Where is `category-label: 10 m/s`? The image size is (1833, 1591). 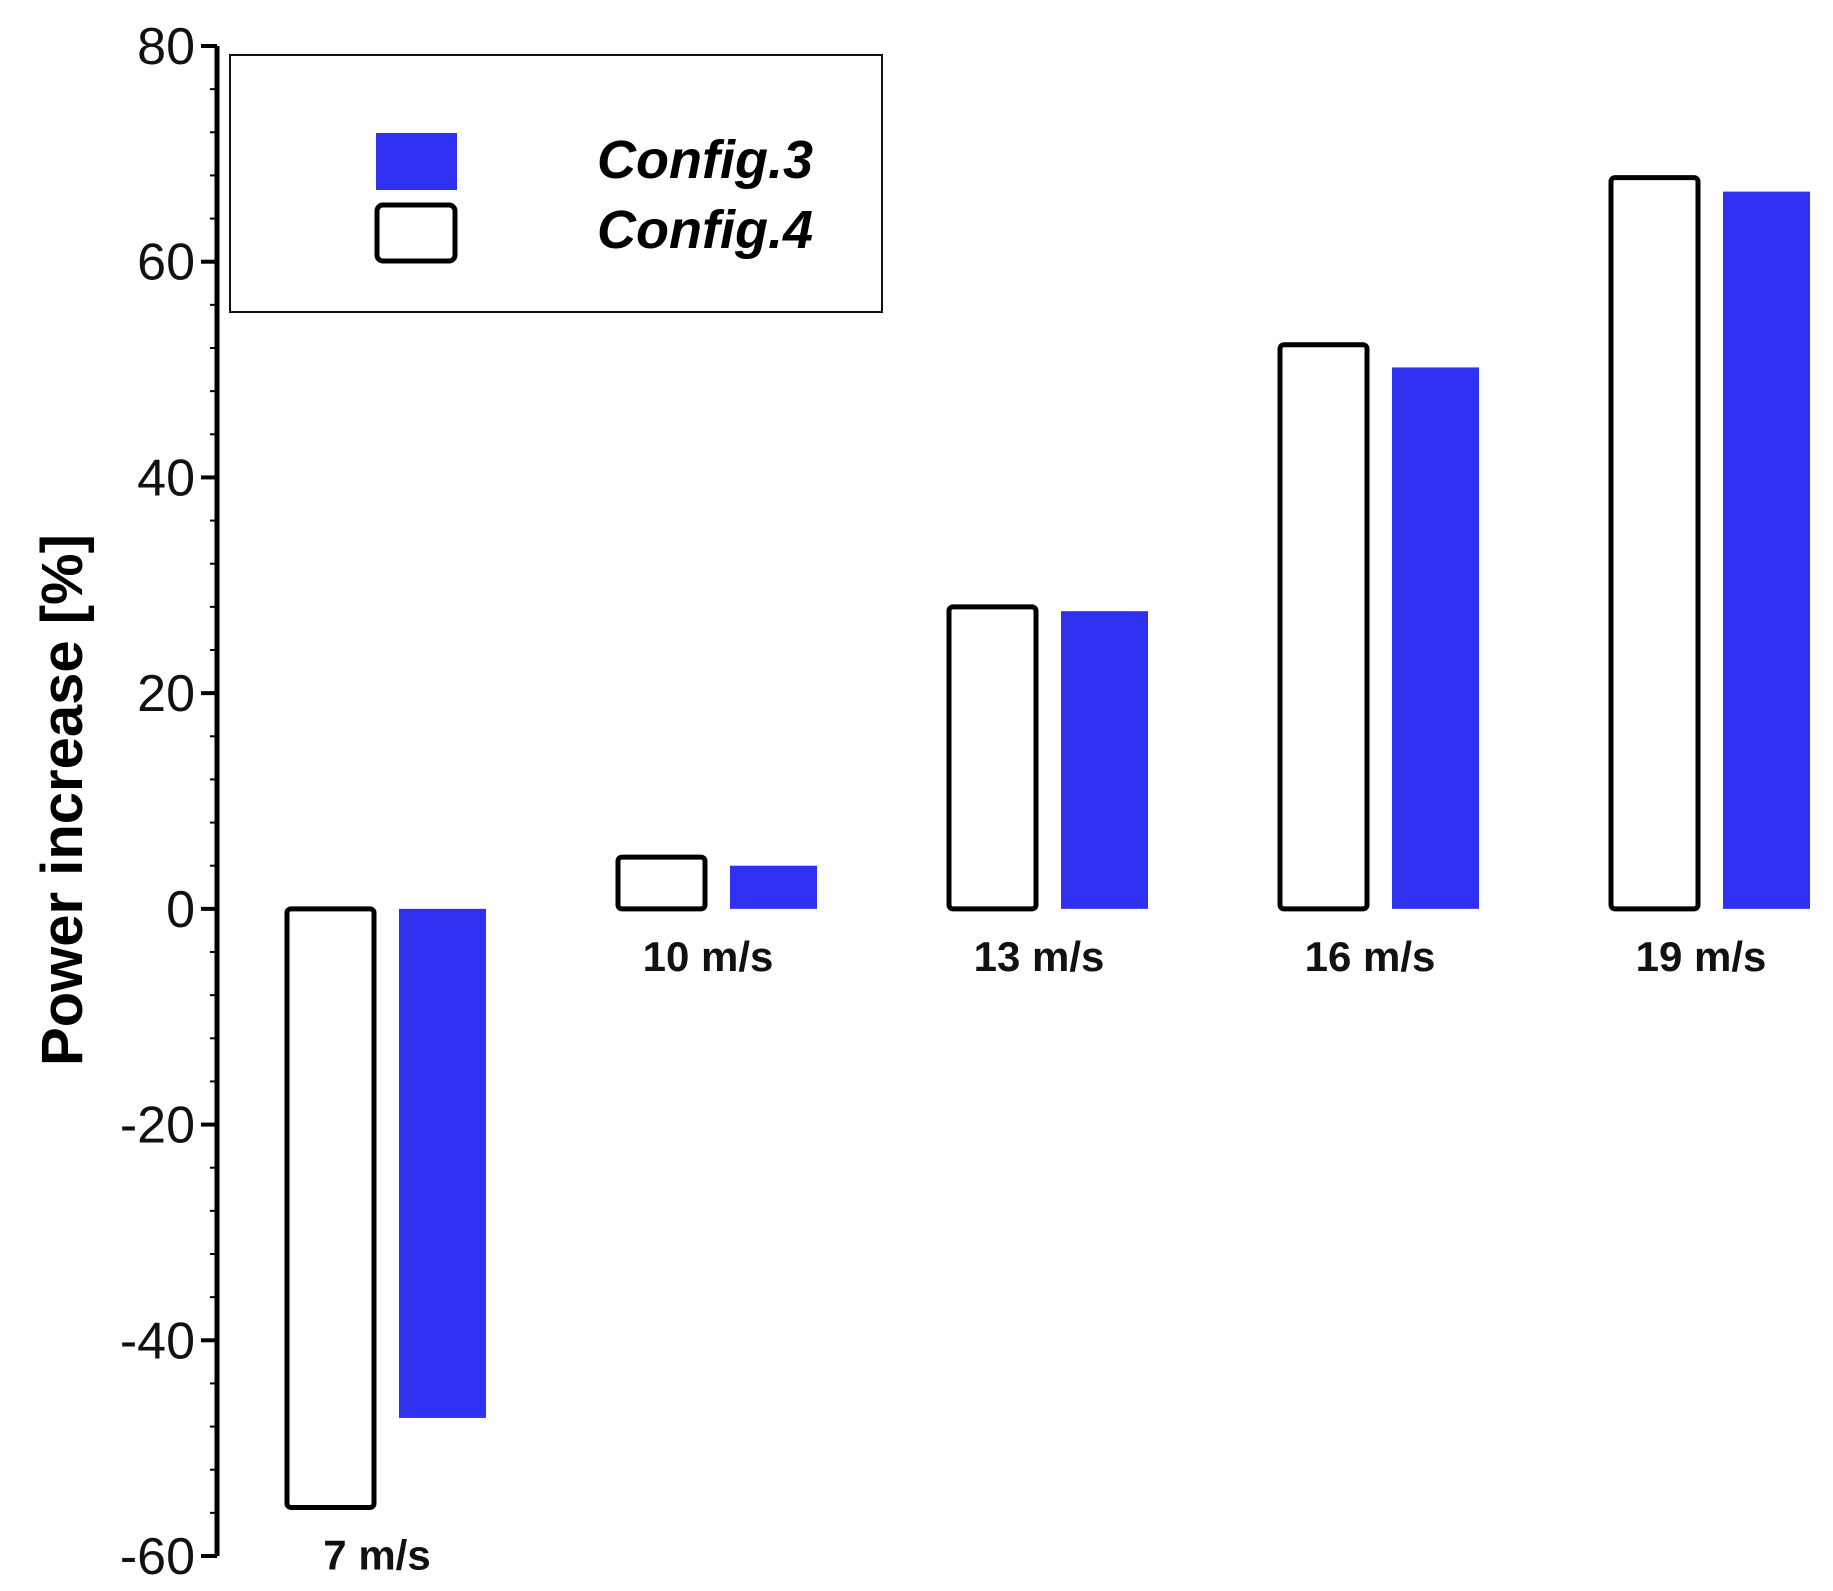
category-label: 10 m/s is located at coordinates (708, 956).